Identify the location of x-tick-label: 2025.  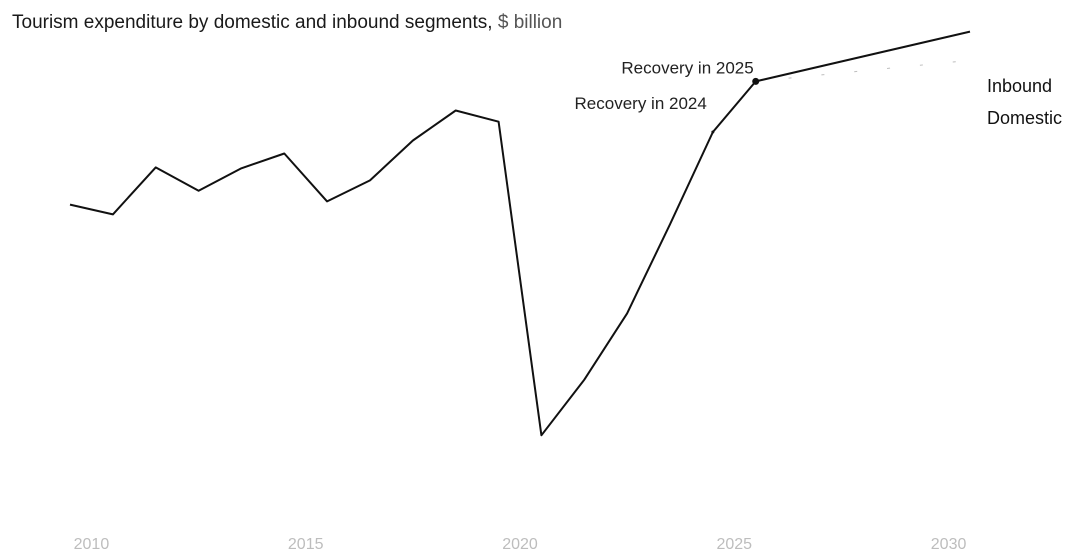
(734, 543).